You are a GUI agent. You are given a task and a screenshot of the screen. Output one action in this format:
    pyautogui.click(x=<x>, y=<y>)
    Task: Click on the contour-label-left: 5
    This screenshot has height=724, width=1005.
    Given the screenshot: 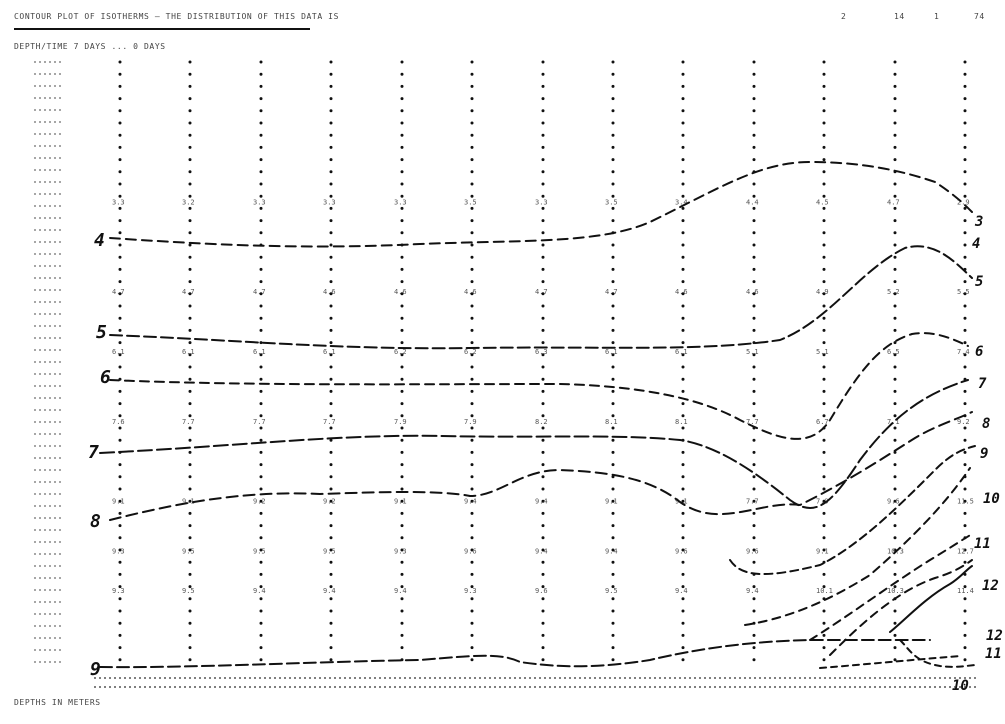 What is the action you would take?
    pyautogui.click(x=101, y=332)
    